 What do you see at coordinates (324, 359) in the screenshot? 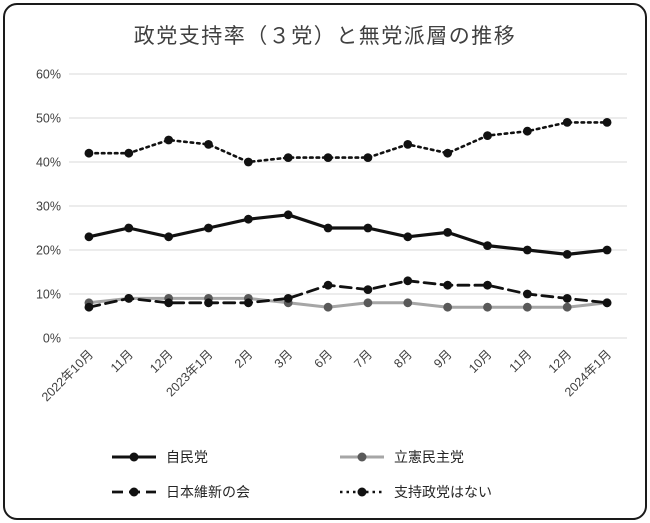
I see `x-tick-label: 6月` at bounding box center [324, 359].